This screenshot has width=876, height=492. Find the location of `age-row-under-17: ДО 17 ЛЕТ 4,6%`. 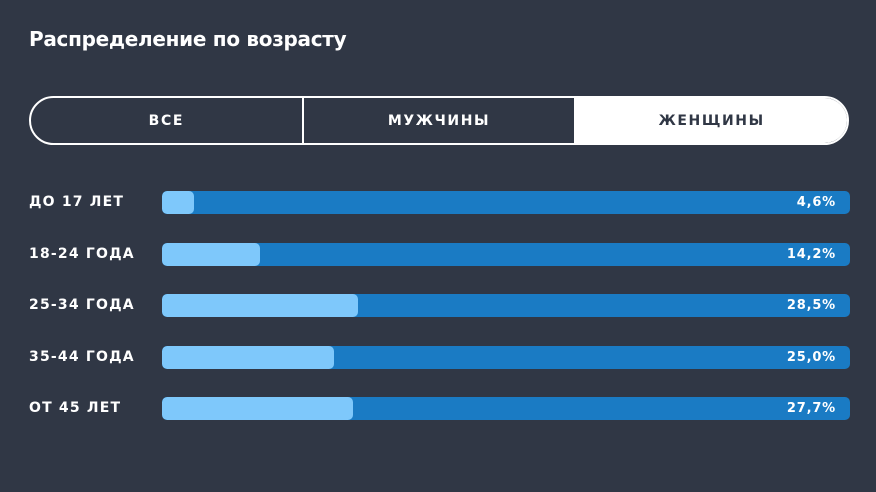

age-row-under-17: ДО 17 ЛЕТ 4,6% is located at coordinates (439, 202).